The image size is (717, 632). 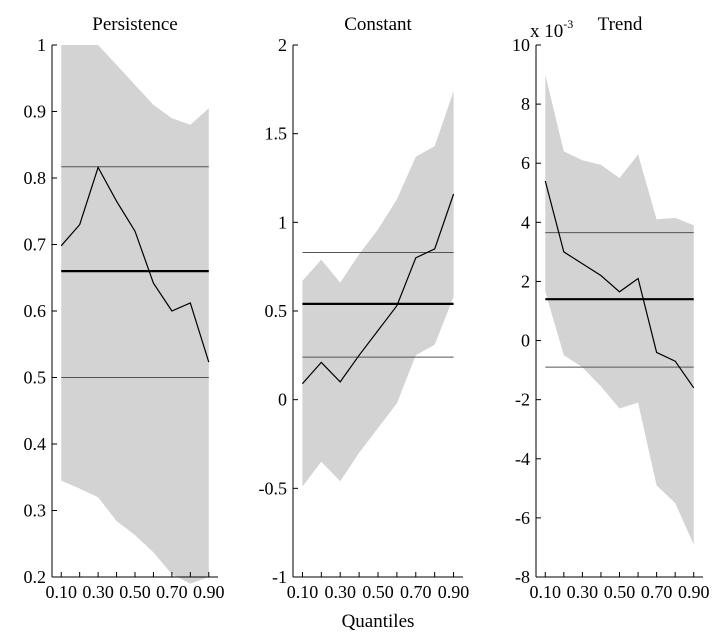 What do you see at coordinates (35, 245) in the screenshot?
I see `persistence-y-tick-label: 0.7` at bounding box center [35, 245].